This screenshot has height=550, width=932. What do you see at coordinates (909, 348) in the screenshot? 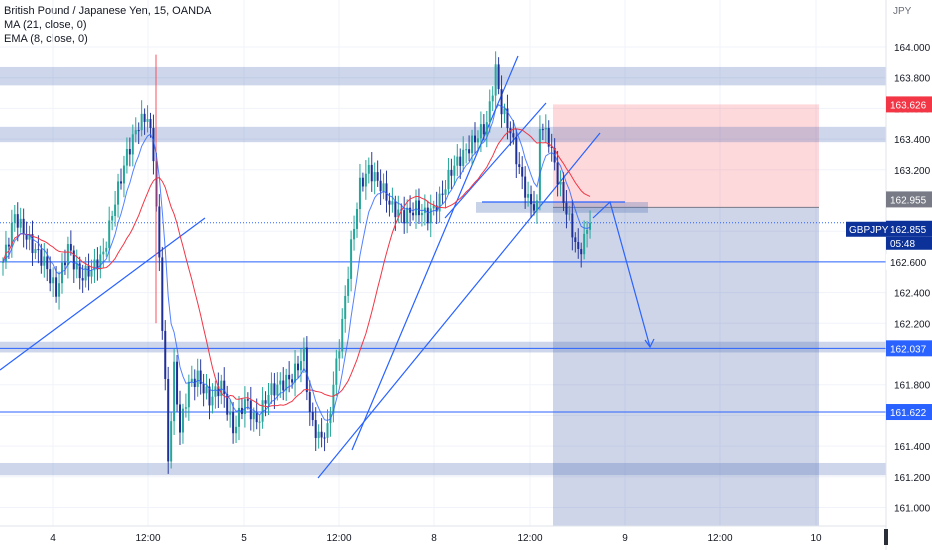
I see `price-tag: 162.037` at bounding box center [909, 348].